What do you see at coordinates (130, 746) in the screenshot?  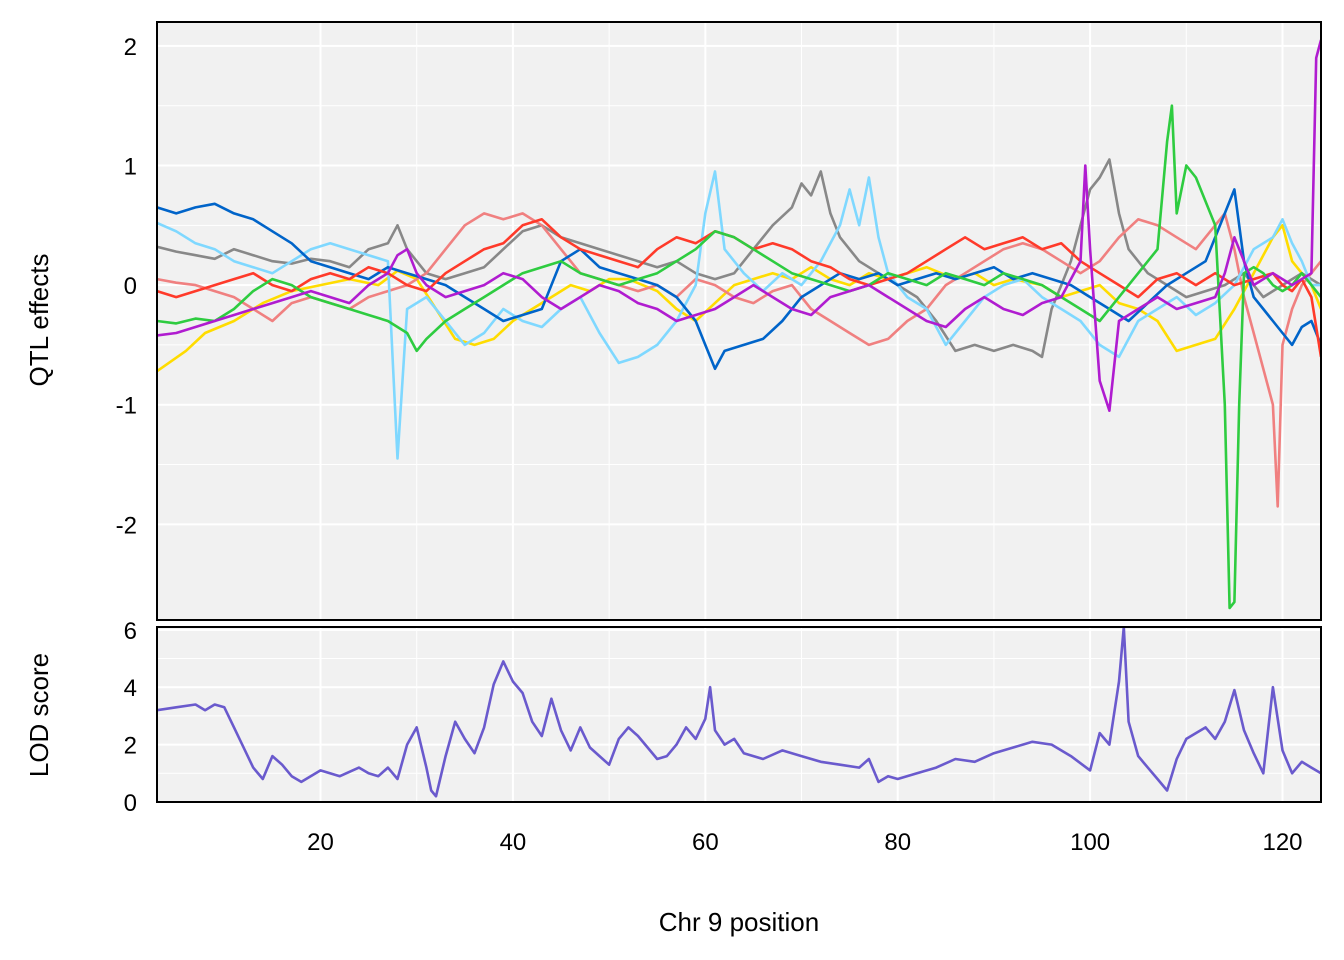 I see `lod-y-tick-label: 2` at bounding box center [130, 746].